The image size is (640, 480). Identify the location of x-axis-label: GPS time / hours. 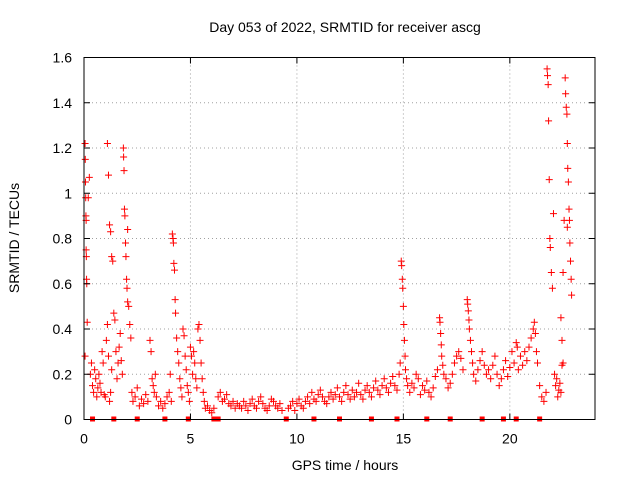
(345, 465).